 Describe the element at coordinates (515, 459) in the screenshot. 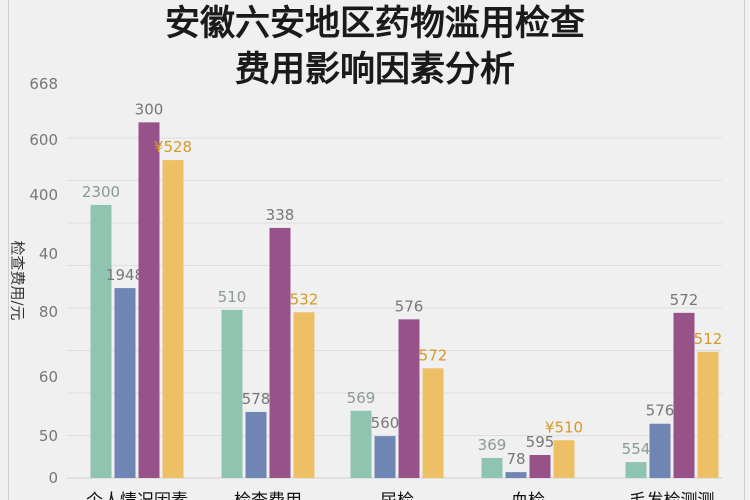

I see `data-label: 78` at that location.